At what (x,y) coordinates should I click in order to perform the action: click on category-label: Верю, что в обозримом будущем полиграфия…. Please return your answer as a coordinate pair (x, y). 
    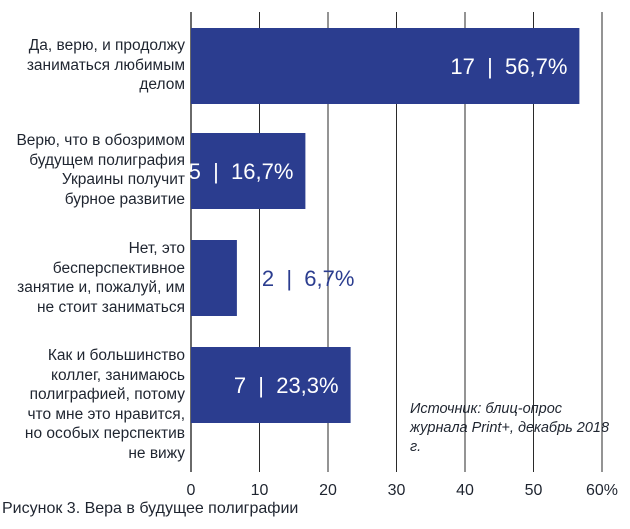
    Looking at the image, I should click on (100, 170).